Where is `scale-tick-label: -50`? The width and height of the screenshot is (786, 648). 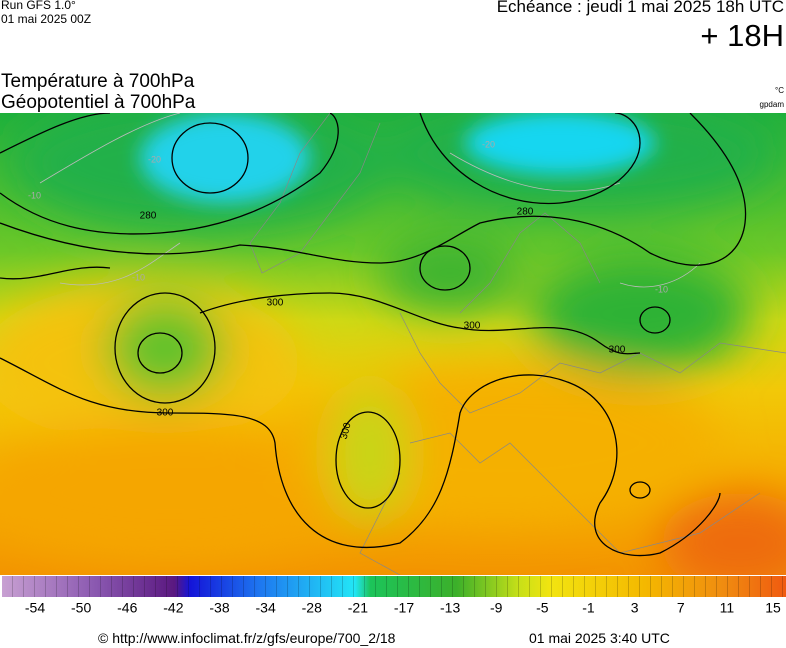
scale-tick-label: -50 is located at coordinates (81, 608).